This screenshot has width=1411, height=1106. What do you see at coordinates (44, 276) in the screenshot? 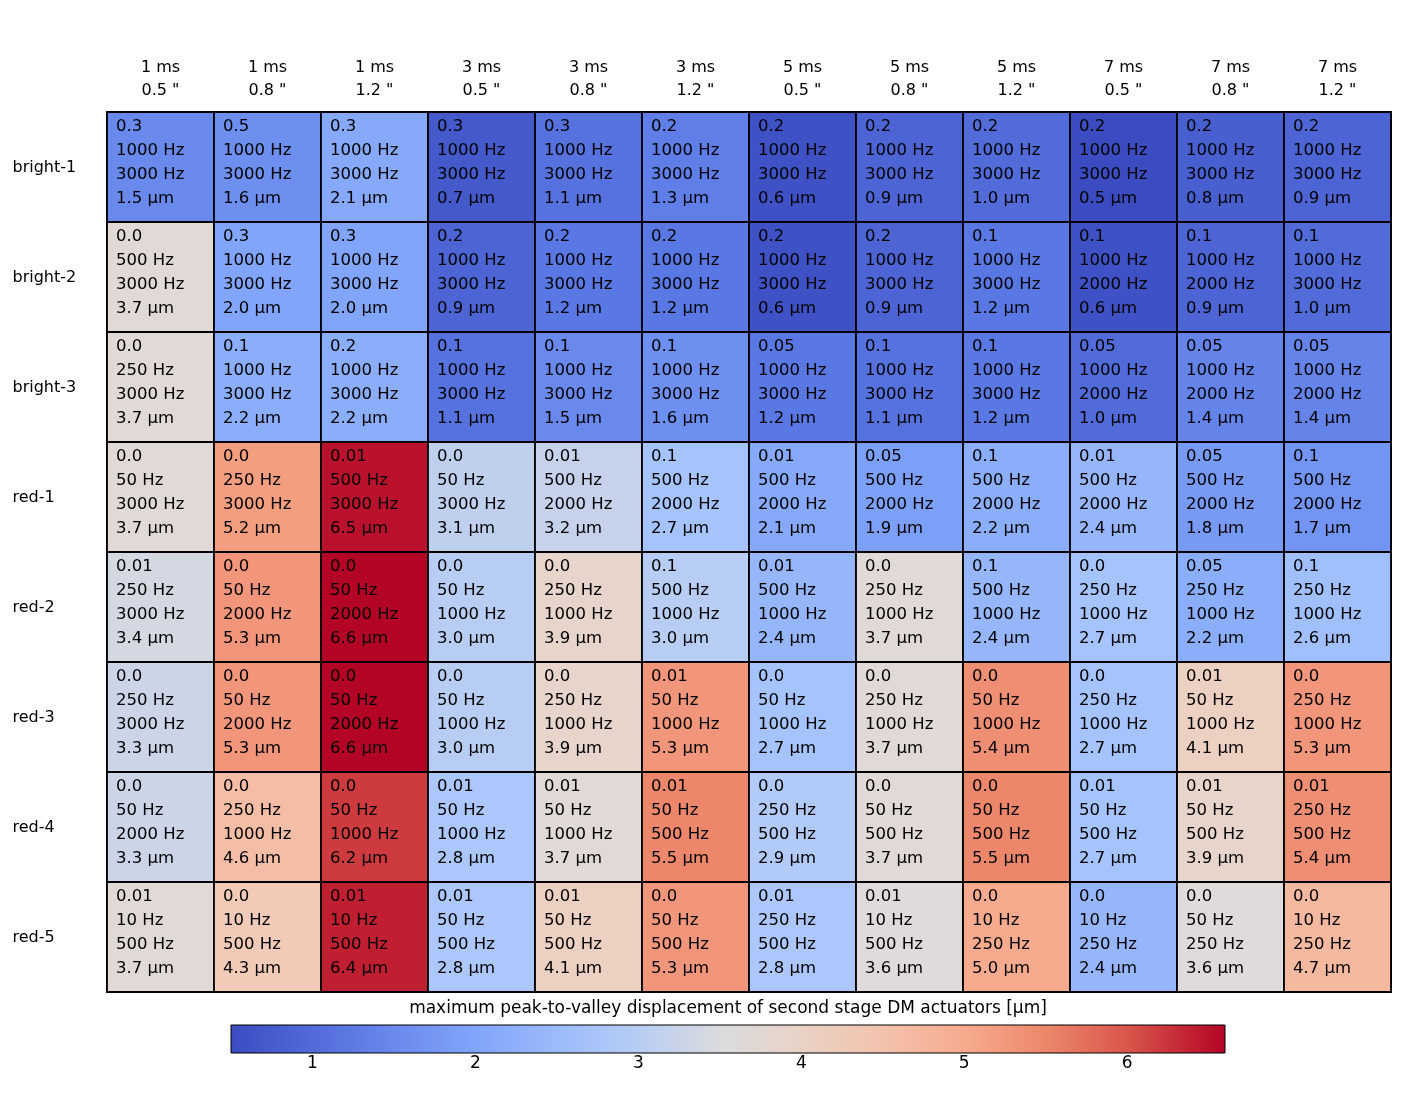
I see `y-tick-label: bright-2` at bounding box center [44, 276].